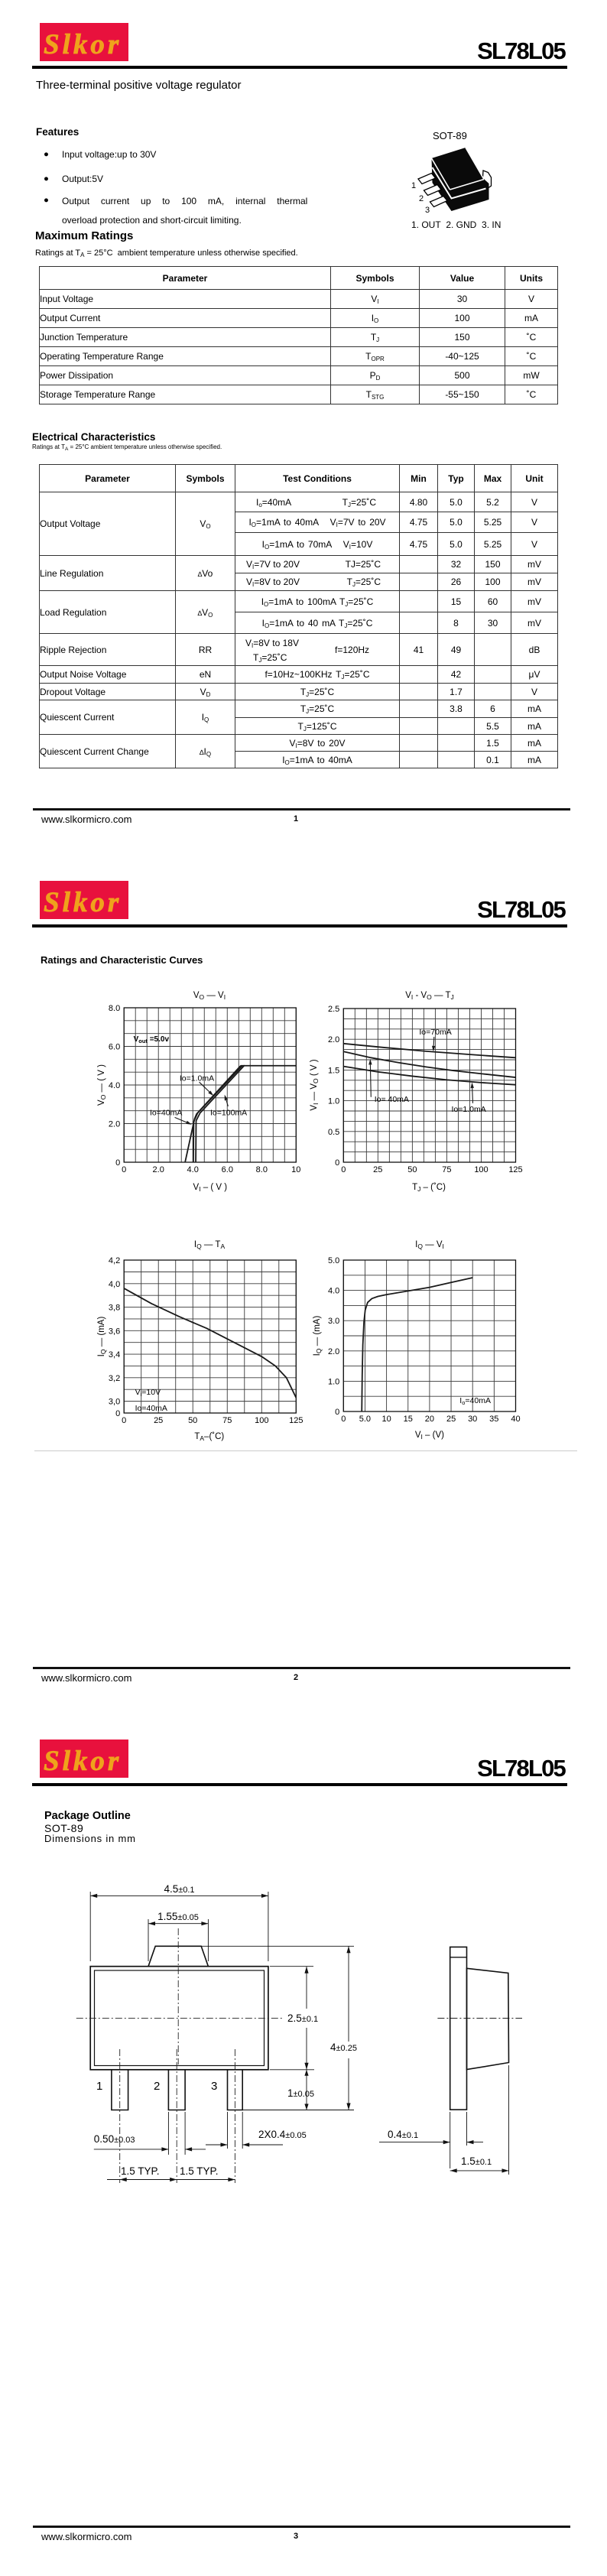 Image resolution: width=607 pixels, height=2576 pixels. What do you see at coordinates (392, 1100) in the screenshot?
I see `svg-text: Io= 40mA` at bounding box center [392, 1100].